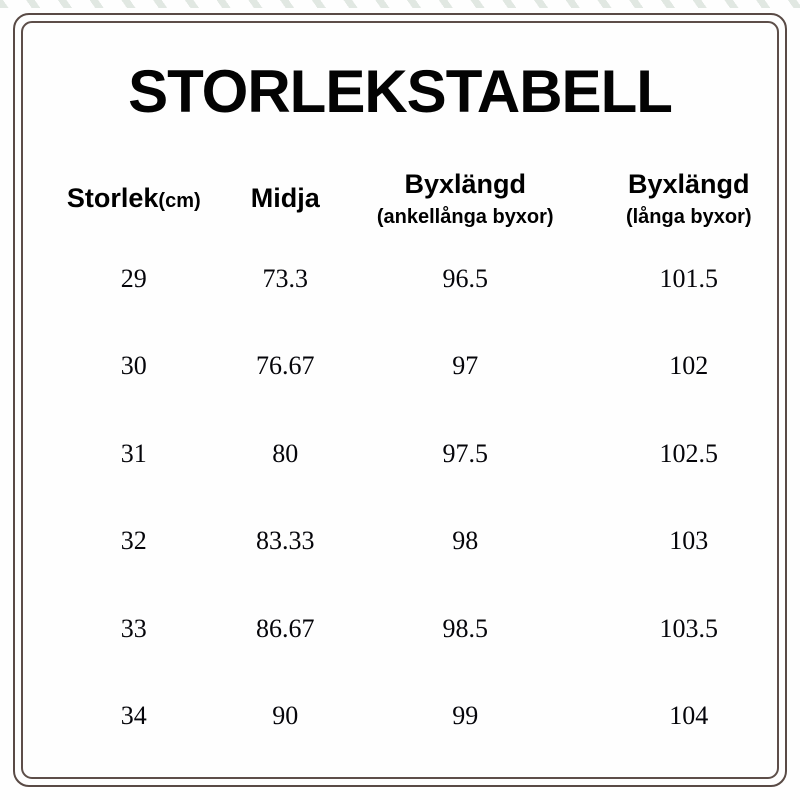 The width and height of the screenshot is (800, 800). I want to click on table-cell: 104, so click(689, 716).